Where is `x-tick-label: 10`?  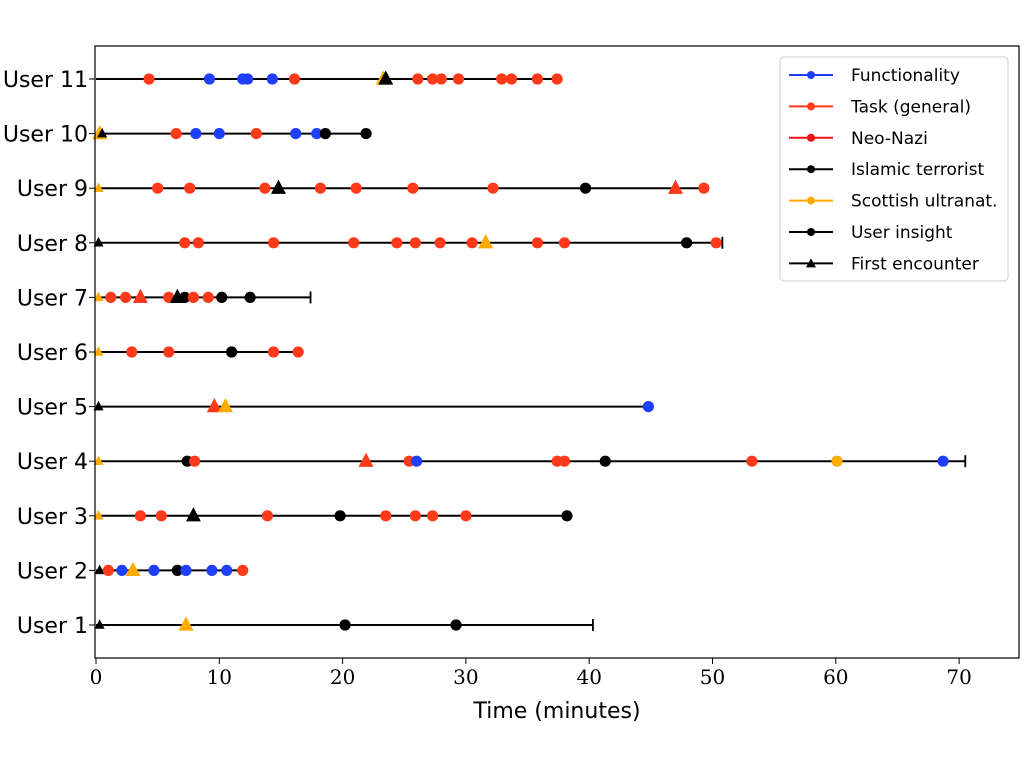
x-tick-label: 10 is located at coordinates (219, 677).